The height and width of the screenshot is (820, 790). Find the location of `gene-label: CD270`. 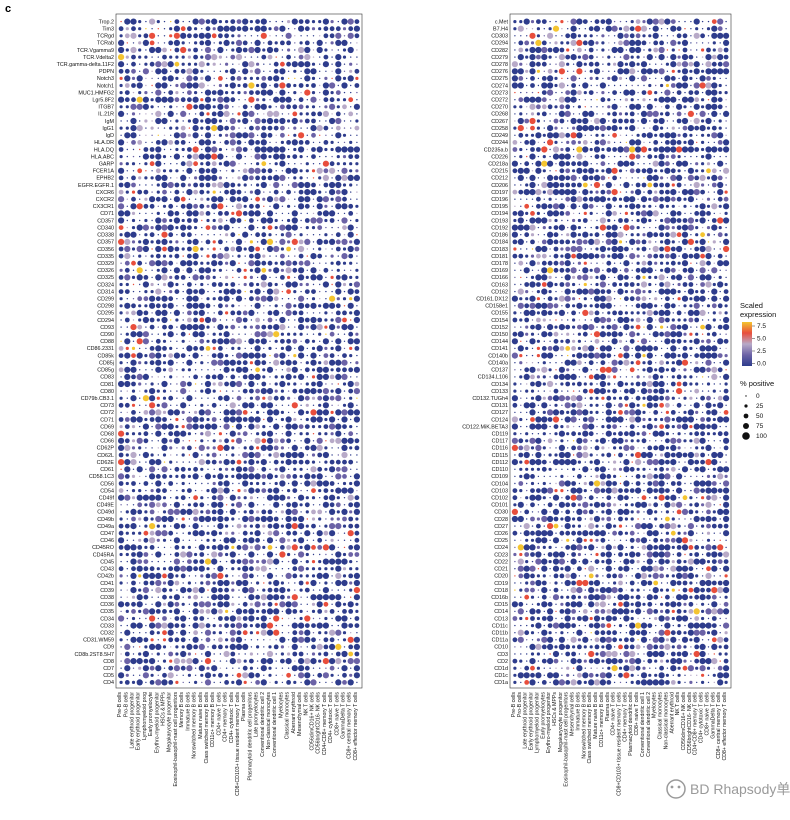

gene-label: CD270 is located at coordinates (499, 108).